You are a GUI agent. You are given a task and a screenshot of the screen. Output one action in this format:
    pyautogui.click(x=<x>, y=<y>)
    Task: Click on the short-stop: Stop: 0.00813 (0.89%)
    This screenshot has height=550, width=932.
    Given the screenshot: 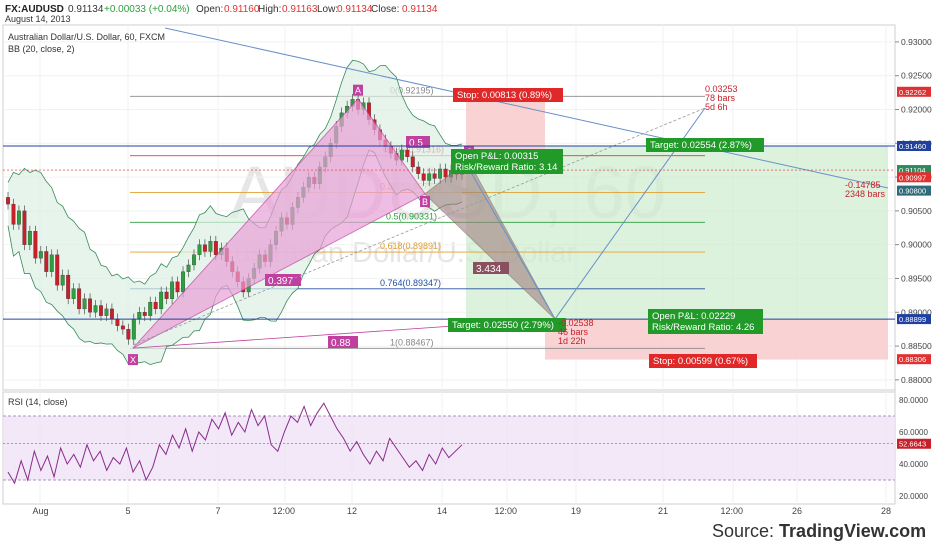 What is the action you would take?
    pyautogui.click(x=504, y=95)
    